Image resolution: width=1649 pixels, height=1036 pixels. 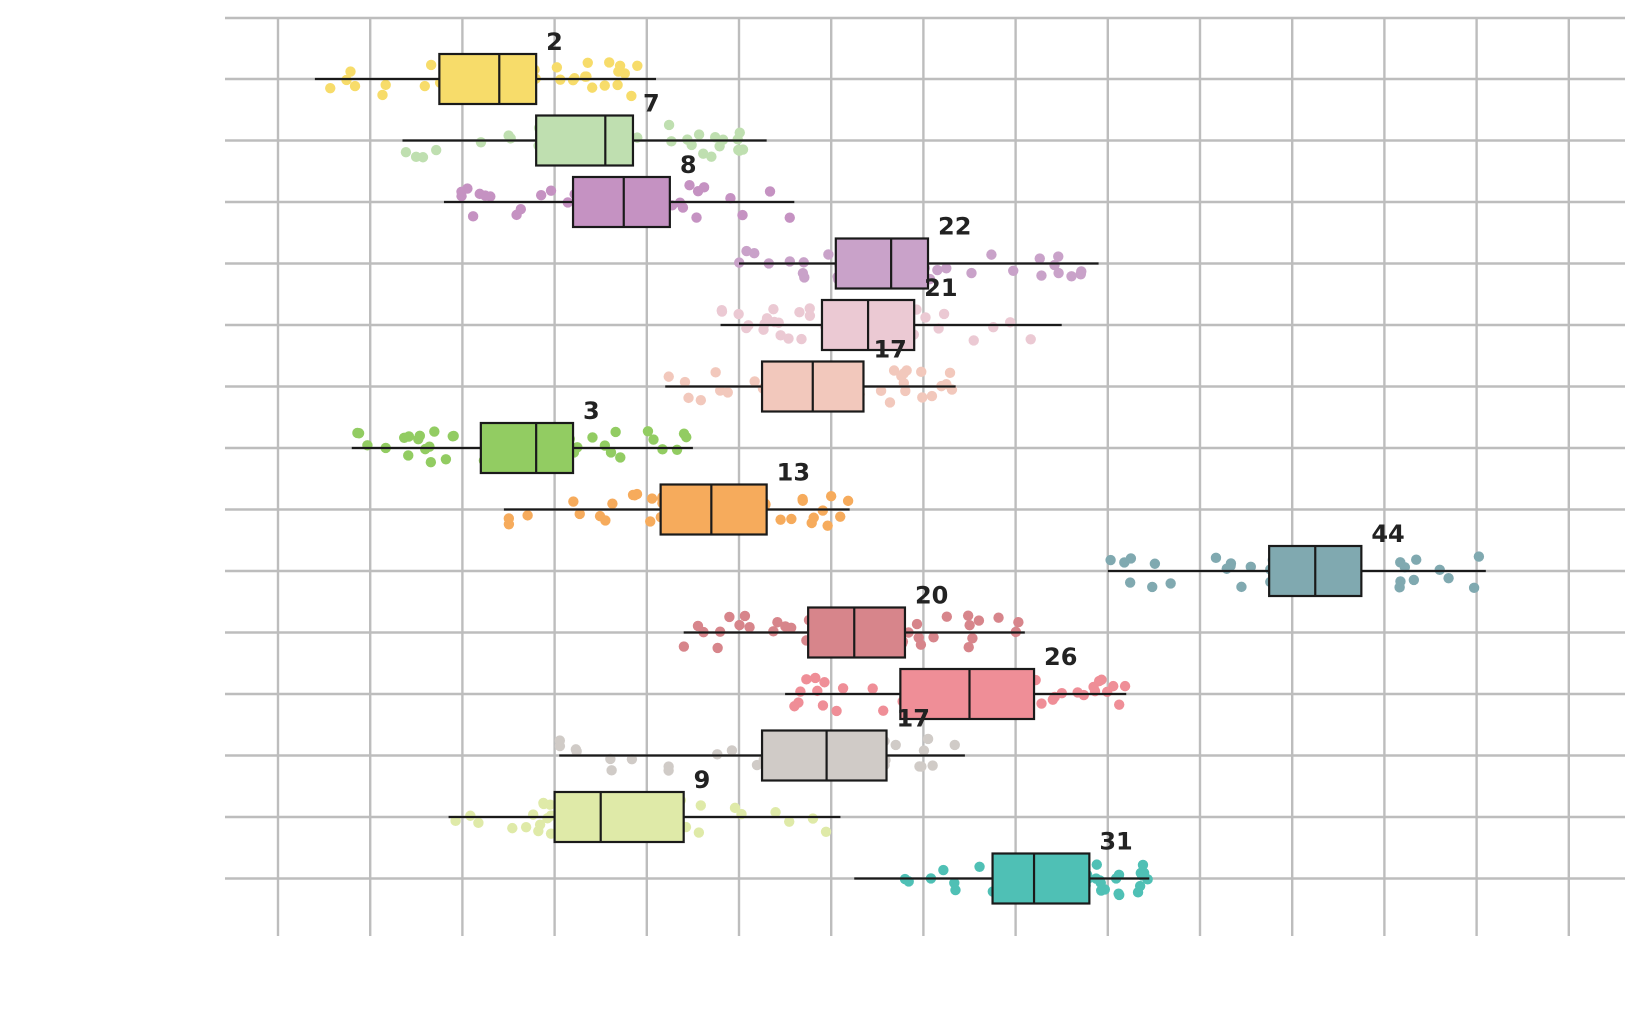 I want to click on box-label: 17, so click(x=889, y=350).